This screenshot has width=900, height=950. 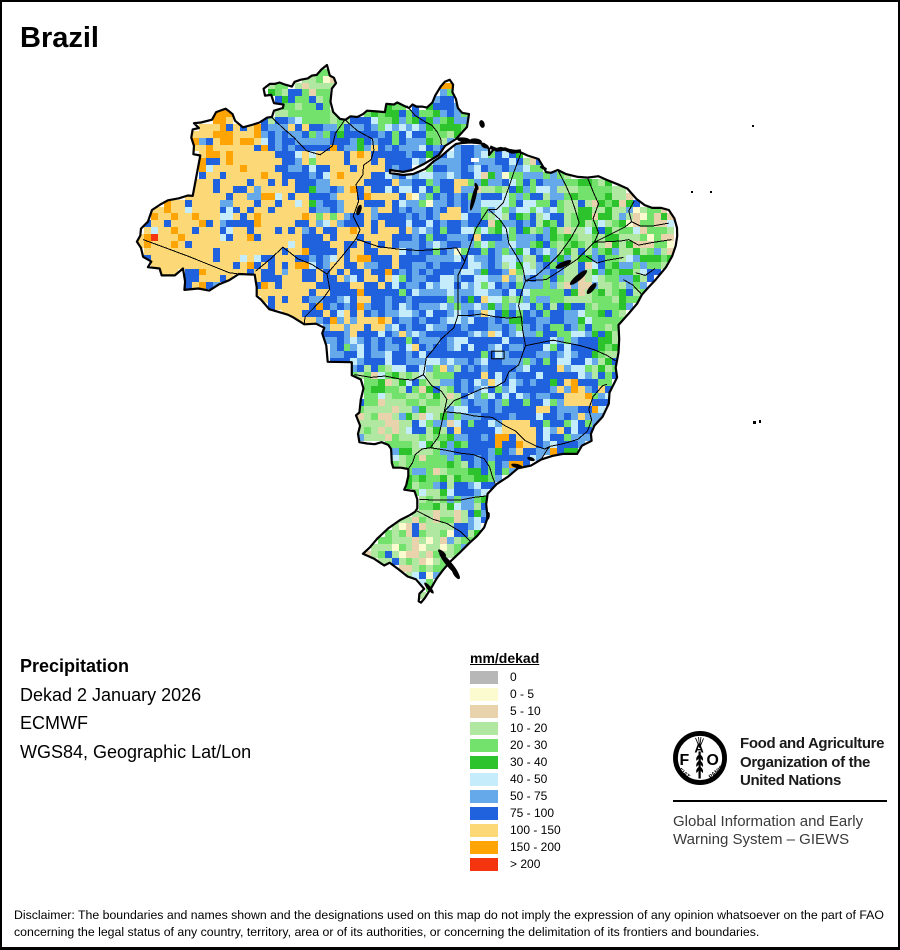 I want to click on svg-text: A, so click(x=699, y=747).